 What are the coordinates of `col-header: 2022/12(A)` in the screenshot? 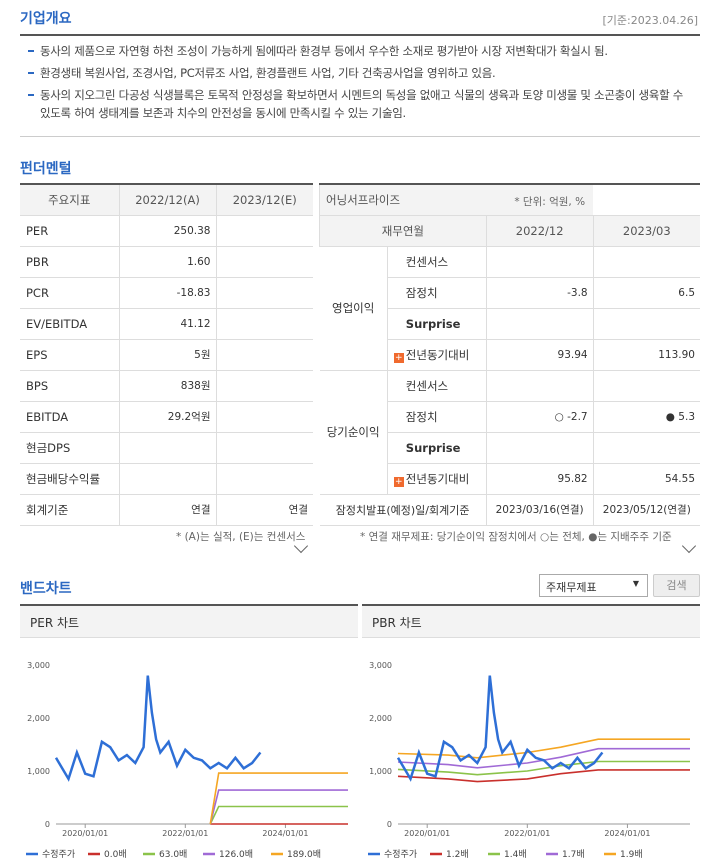 It's located at (167, 199).